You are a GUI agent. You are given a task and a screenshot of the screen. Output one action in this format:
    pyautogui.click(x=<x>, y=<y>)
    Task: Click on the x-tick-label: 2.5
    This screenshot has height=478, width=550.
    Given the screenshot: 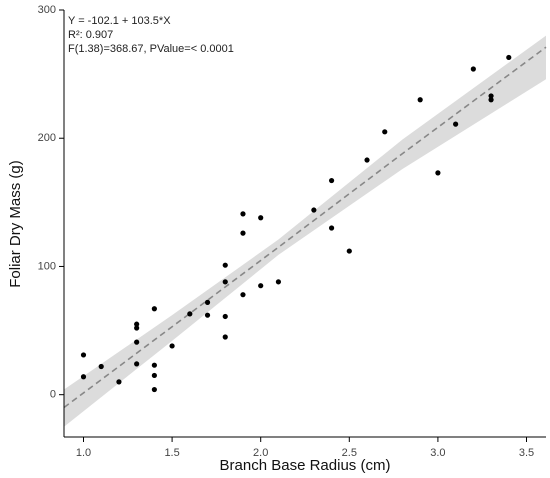 What is the action you would take?
    pyautogui.click(x=349, y=453)
    